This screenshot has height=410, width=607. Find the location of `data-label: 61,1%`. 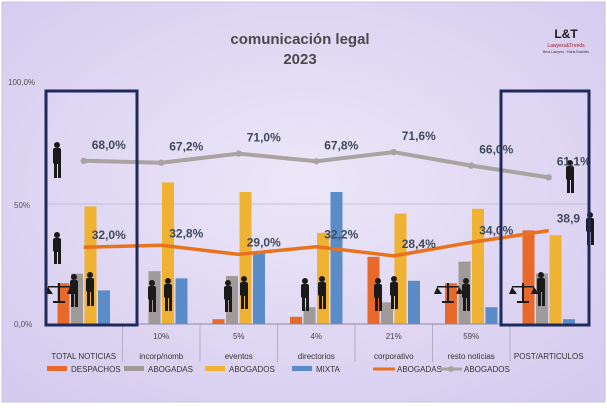

data-label: 61,1% is located at coordinates (574, 161).